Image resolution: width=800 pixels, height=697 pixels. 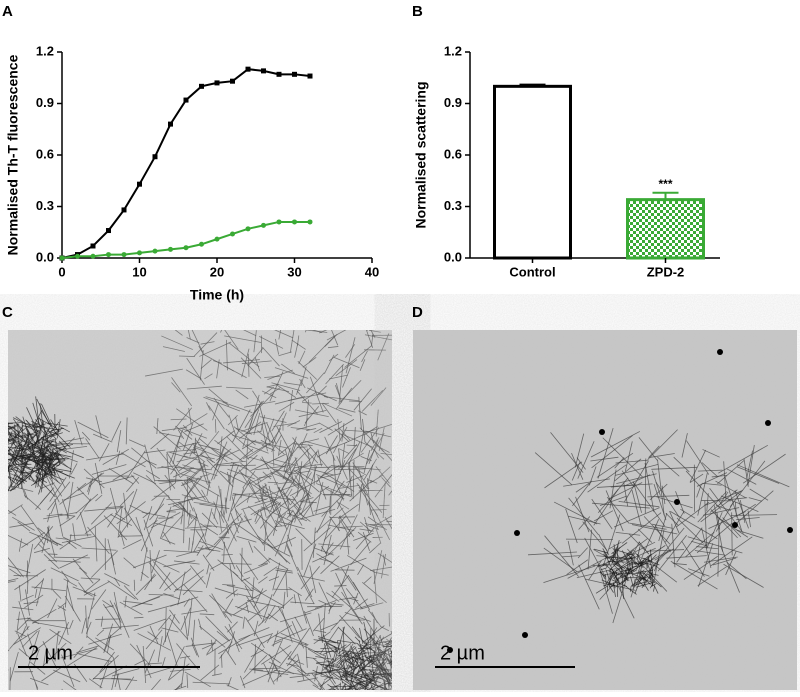 What do you see at coordinates (139, 271) in the screenshot?
I see `x-tick-label: 10` at bounding box center [139, 271].